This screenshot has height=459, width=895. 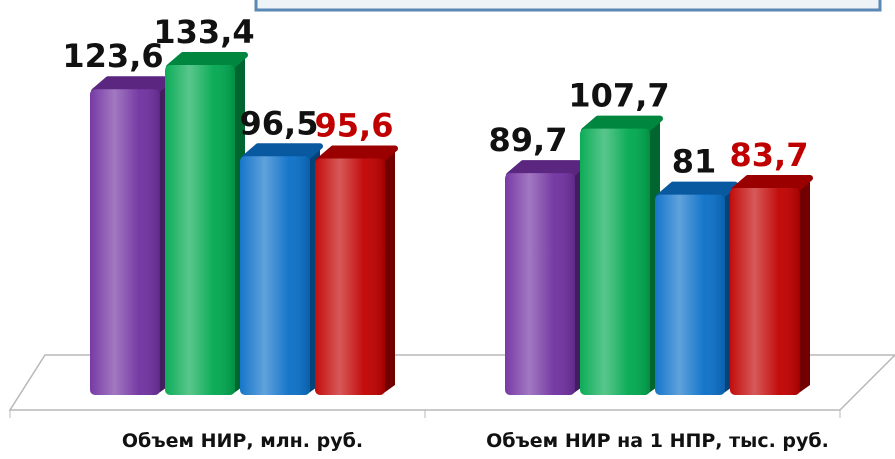 What do you see at coordinates (203, 32) in the screenshot?
I see `value-label: 133,4` at bounding box center [203, 32].